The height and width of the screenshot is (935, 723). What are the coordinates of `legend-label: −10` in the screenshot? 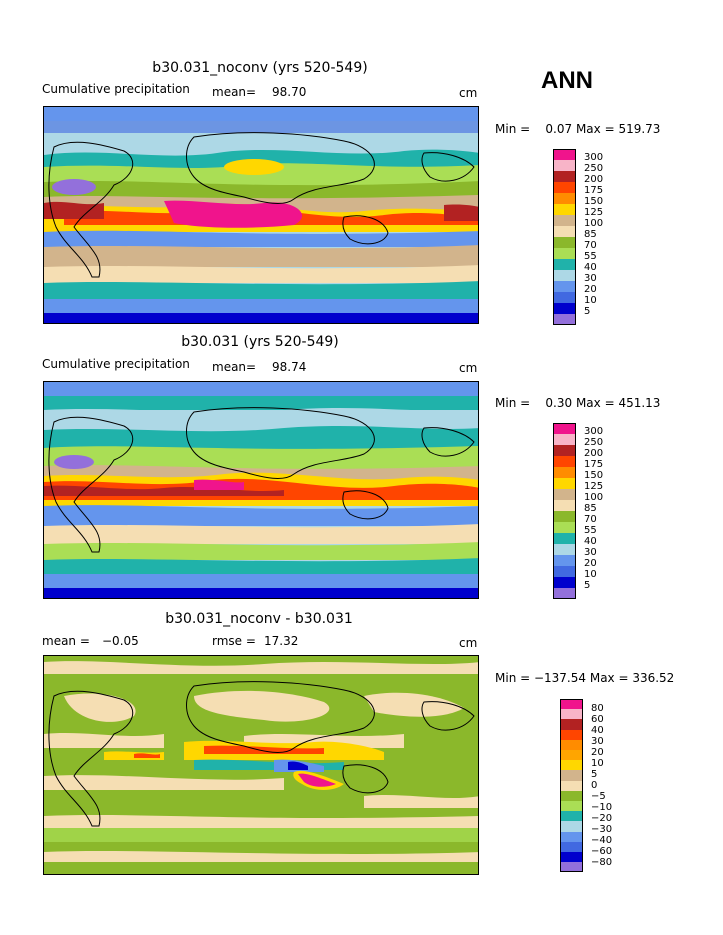 It's located at (602, 807).